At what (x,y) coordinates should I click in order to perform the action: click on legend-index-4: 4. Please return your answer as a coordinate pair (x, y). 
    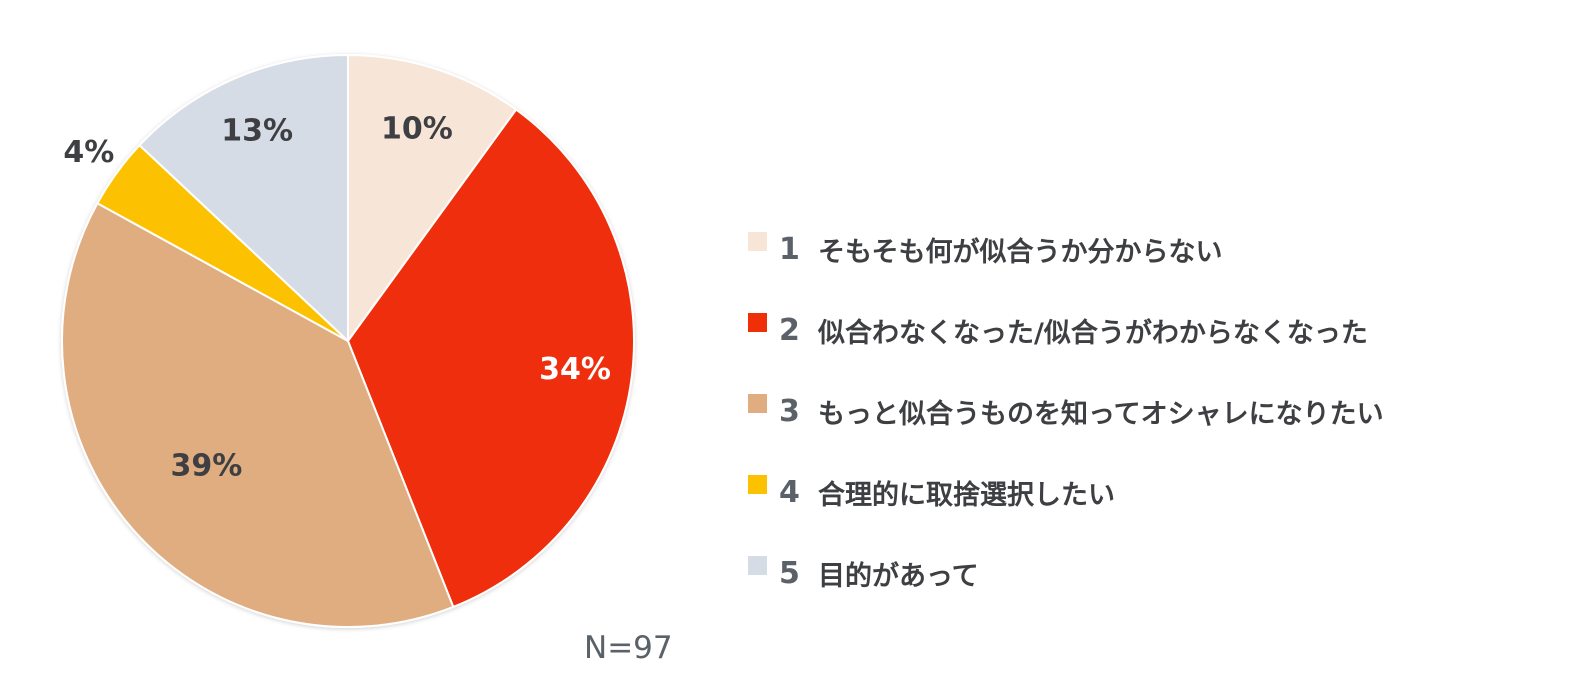
    Looking at the image, I should click on (789, 492).